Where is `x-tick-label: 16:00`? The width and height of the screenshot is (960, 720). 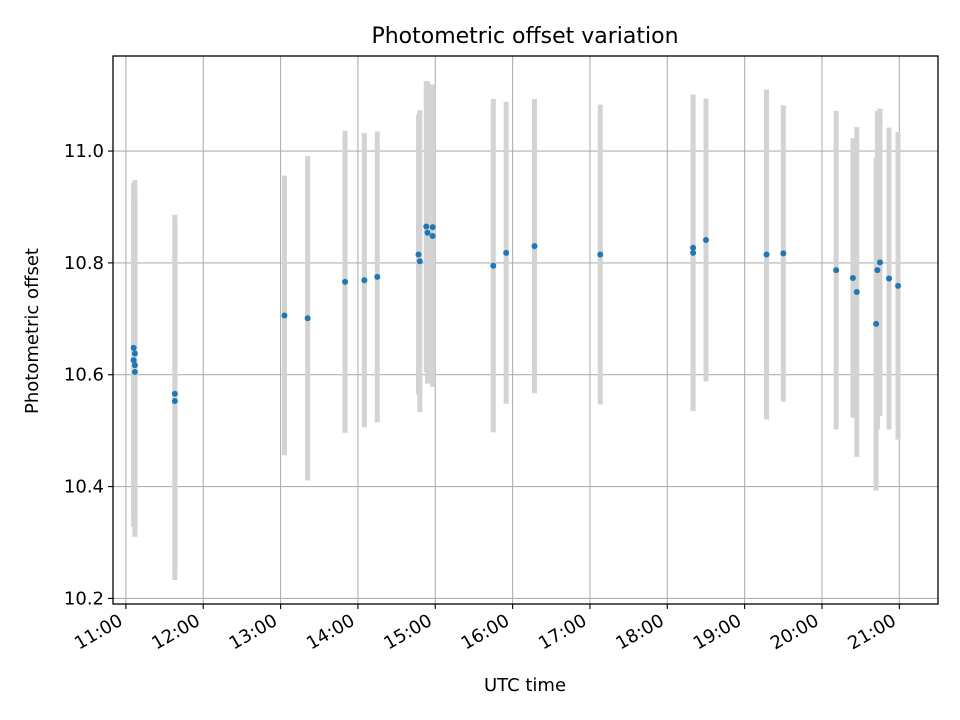
x-tick-label: 16:00 is located at coordinates (485, 632).